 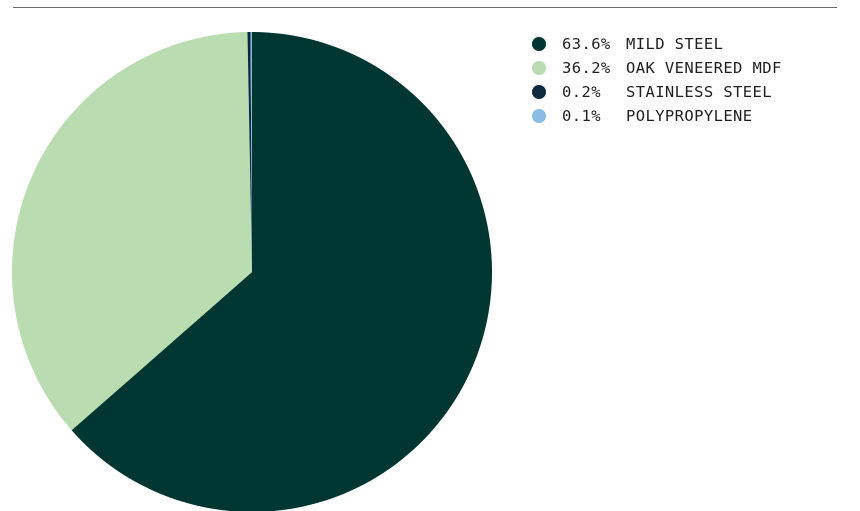 What do you see at coordinates (704, 67) in the screenshot?
I see `legend-label: OAK VENEERED MDF` at bounding box center [704, 67].